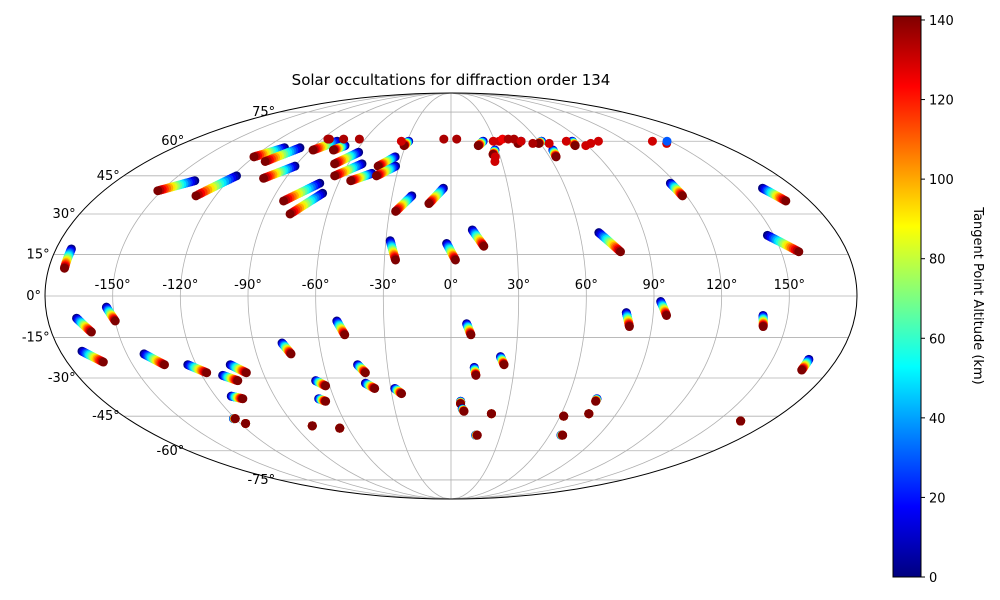  I want to click on colorbar-tick-label: 20, so click(937, 498).